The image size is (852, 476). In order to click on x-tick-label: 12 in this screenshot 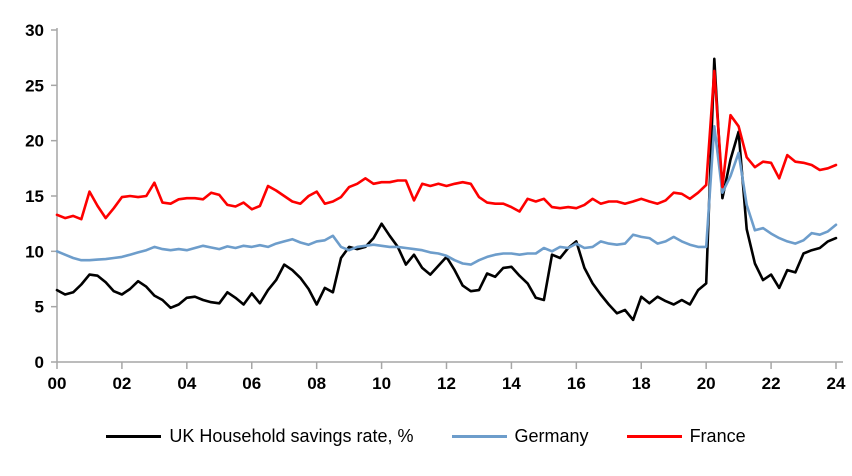, I will do `click(446, 383)`.